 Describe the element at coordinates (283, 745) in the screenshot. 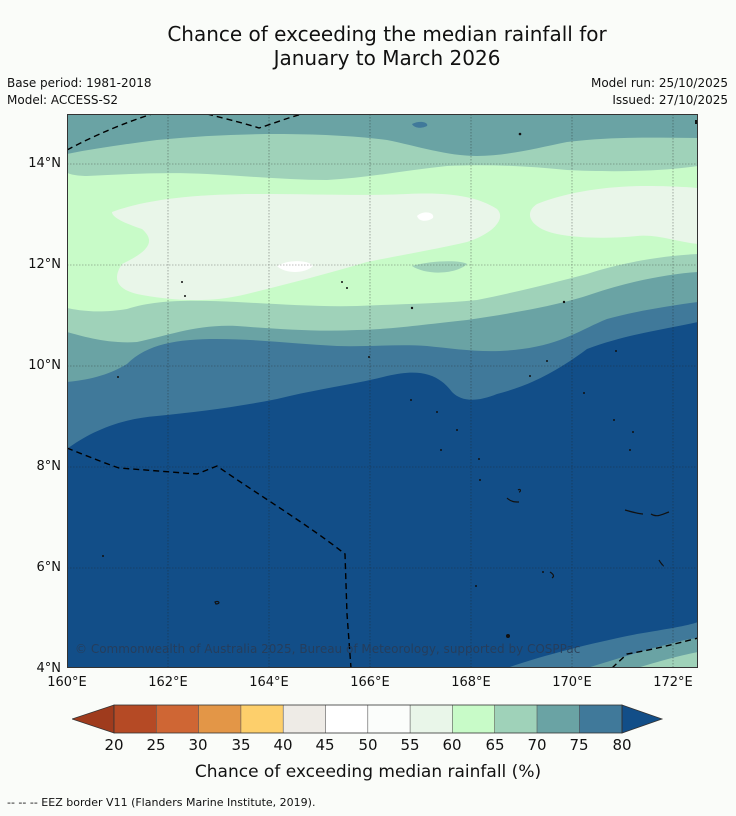

I see `cb-label-40: 40` at that location.